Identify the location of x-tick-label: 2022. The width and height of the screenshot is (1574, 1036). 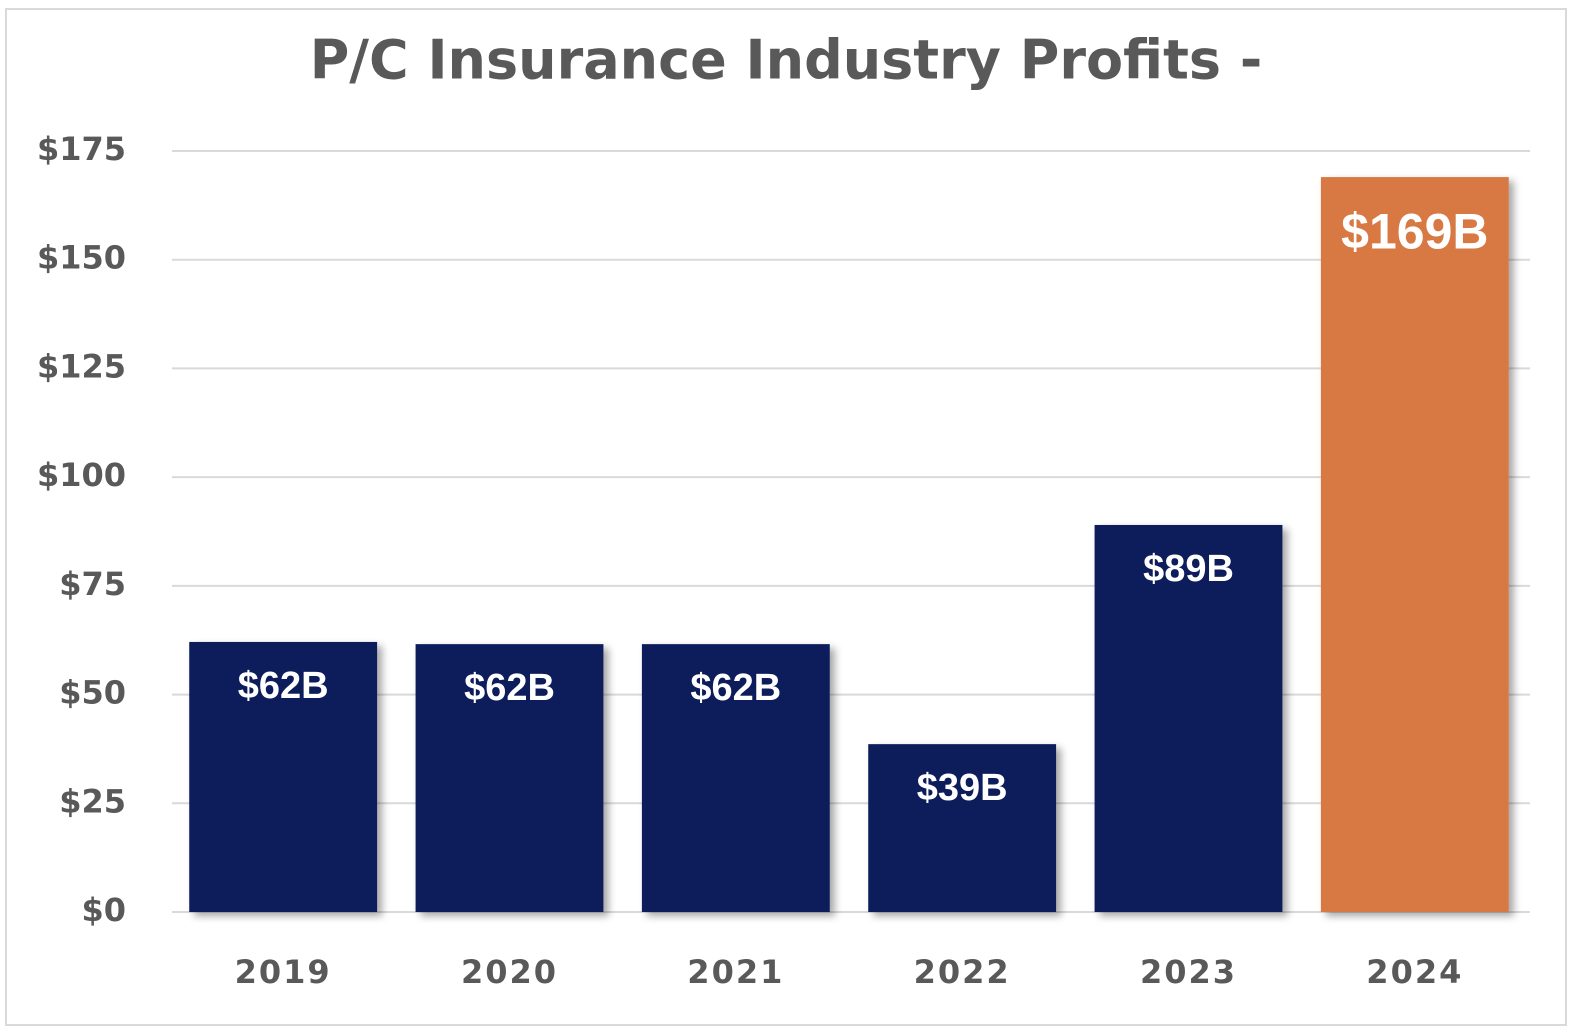
(962, 972).